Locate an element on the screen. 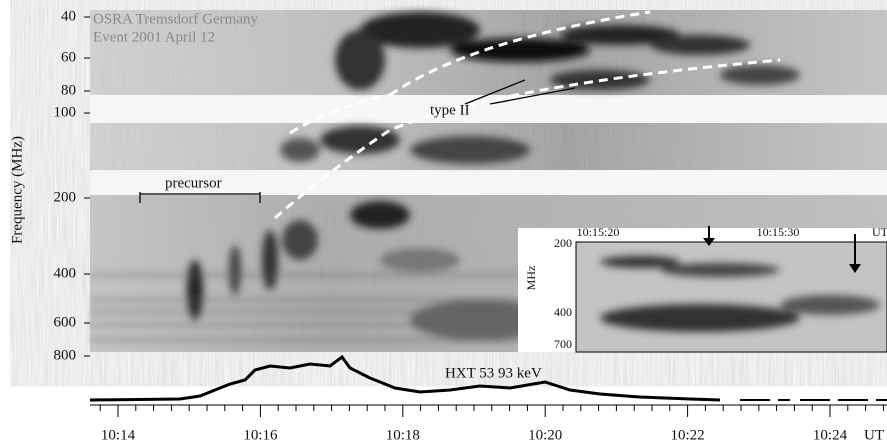 Image resolution: width=887 pixels, height=444 pixels. hxt-label: HXT 53 93 keV is located at coordinates (493, 373).